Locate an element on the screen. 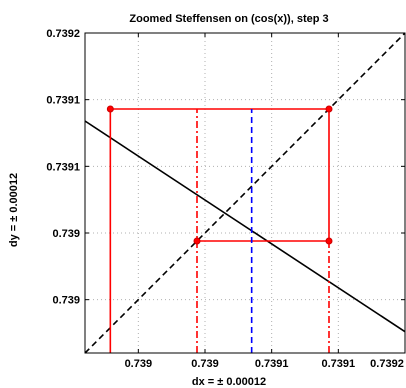 This screenshot has height=388, width=406. x-tick-label-0: 0.739 is located at coordinates (139, 364).